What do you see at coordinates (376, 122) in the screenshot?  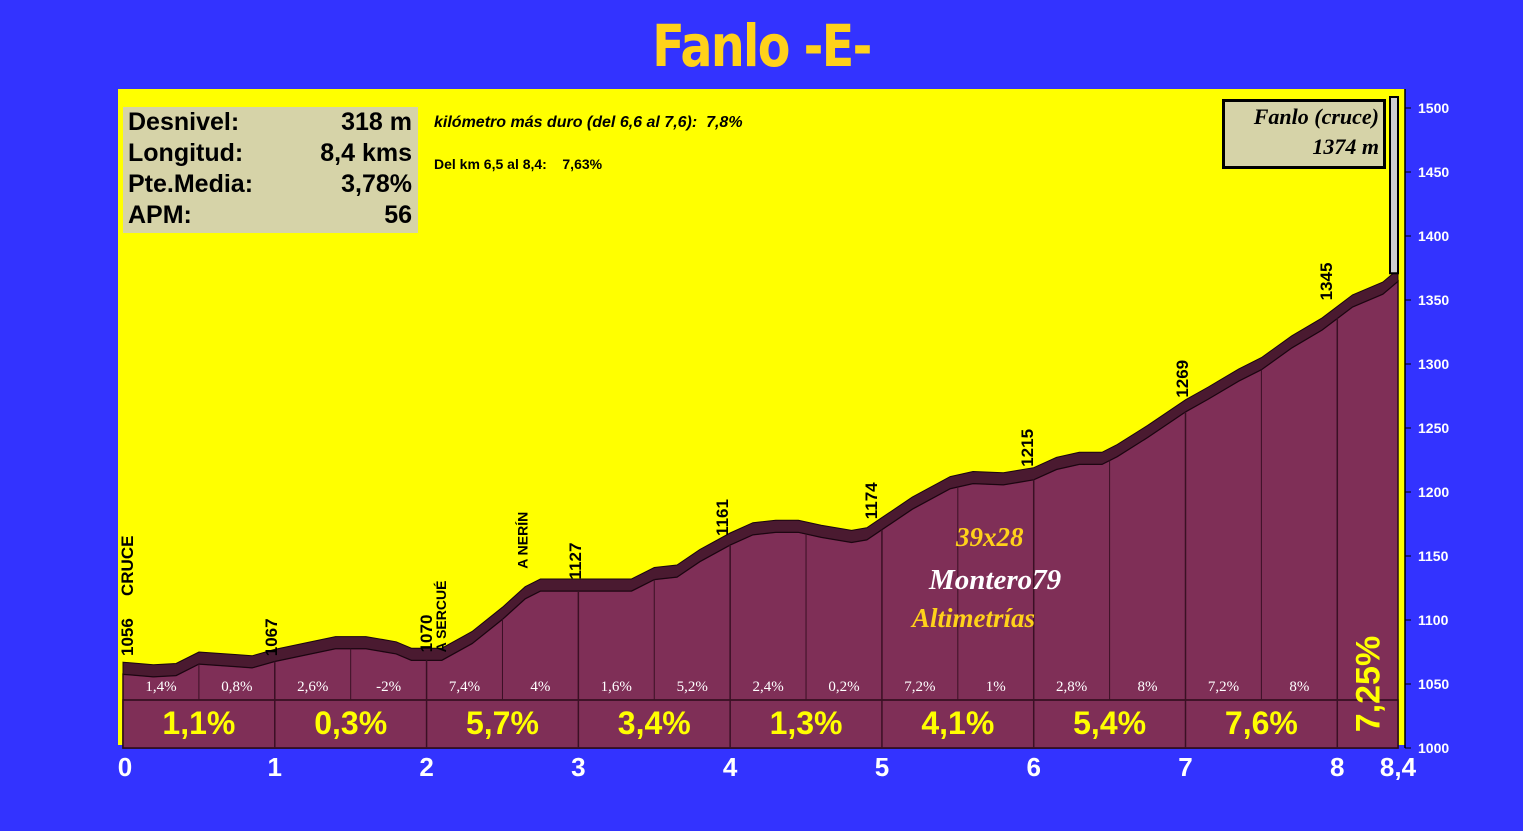 I see `stat-value: 318 m` at bounding box center [376, 122].